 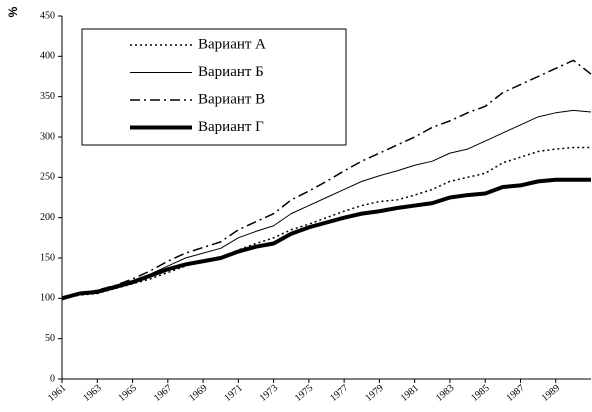 What do you see at coordinates (47, 177) in the screenshot?
I see `y-tick-label: 250` at bounding box center [47, 177].